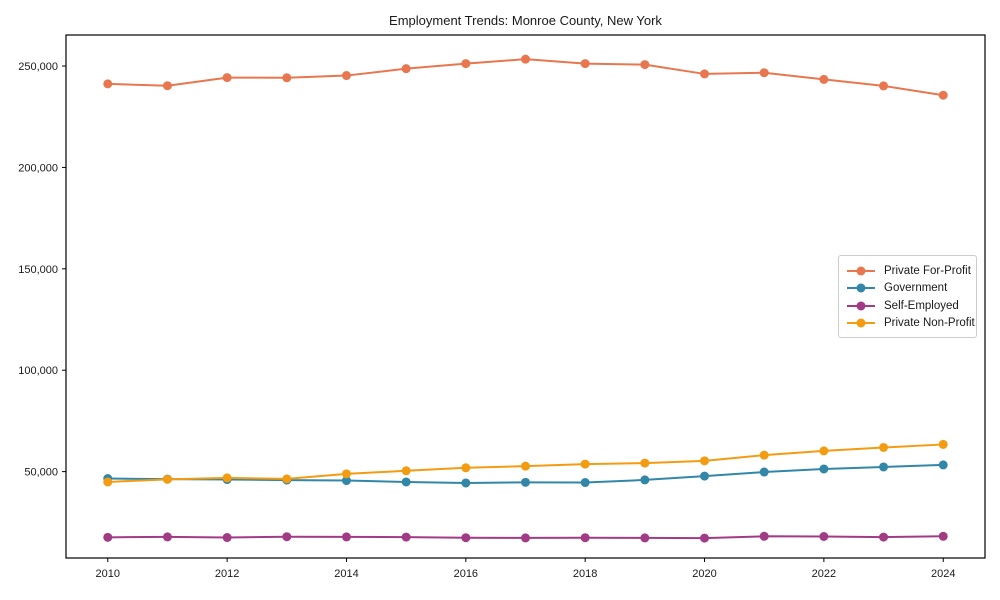 The height and width of the screenshot is (600, 1000). What do you see at coordinates (108, 537) in the screenshot?
I see `data-point-self-employed-2010` at bounding box center [108, 537].